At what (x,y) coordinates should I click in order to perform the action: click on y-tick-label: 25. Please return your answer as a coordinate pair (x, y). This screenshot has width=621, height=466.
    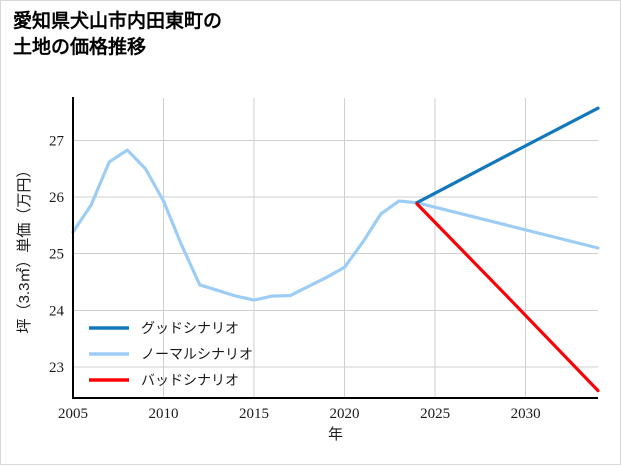
    Looking at the image, I should click on (56, 255).